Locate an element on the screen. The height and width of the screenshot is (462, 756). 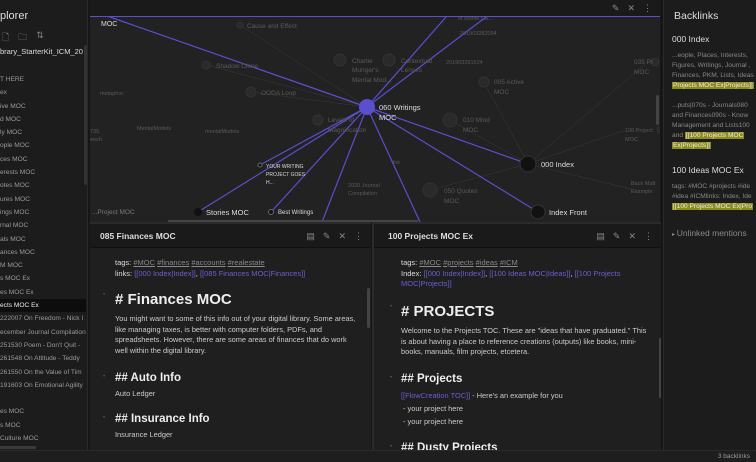
svg-text: YOUR WRITING is located at coordinates (285, 167).